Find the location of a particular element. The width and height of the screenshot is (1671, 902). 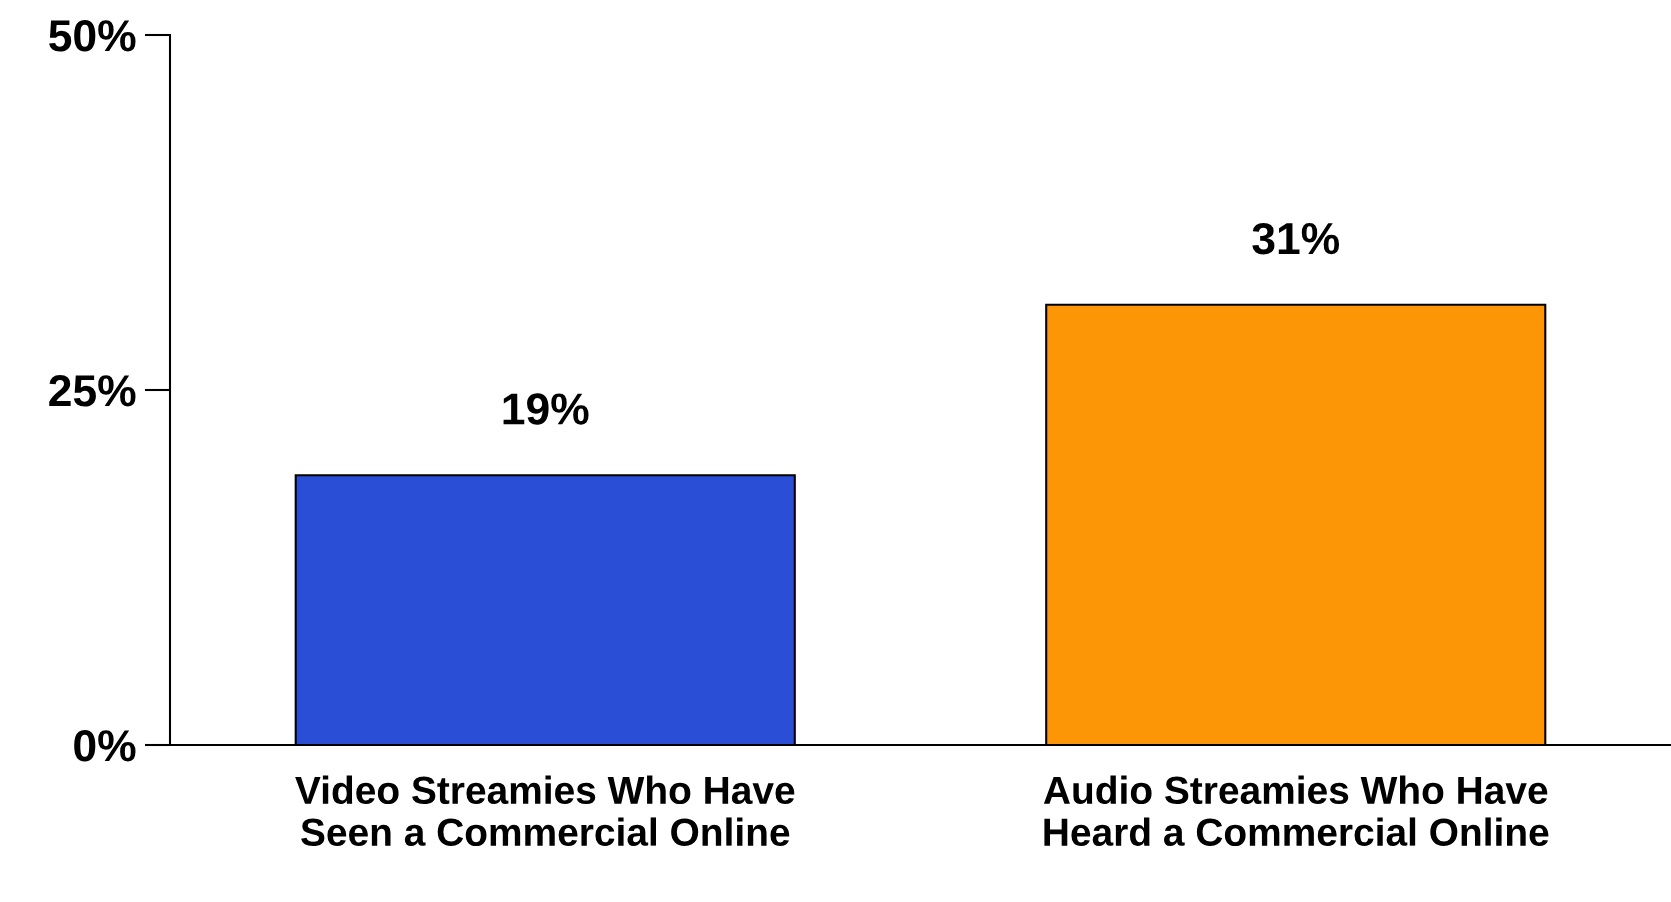

y-tick-label: 50% is located at coordinates (92, 36).